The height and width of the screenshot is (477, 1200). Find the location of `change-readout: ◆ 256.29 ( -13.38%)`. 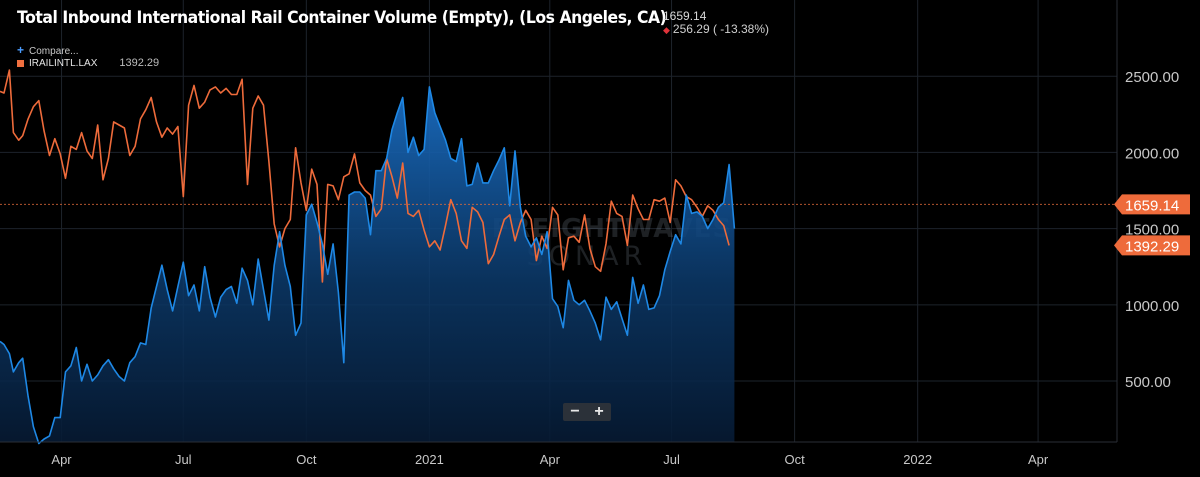

change-readout: ◆ 256.29 ( -13.38%) is located at coordinates (716, 29).